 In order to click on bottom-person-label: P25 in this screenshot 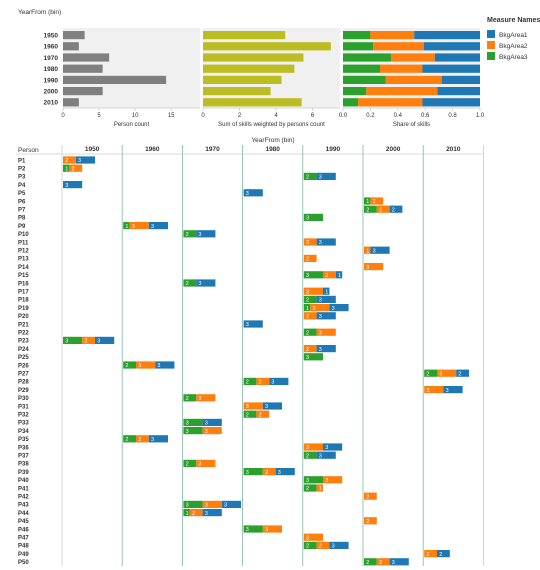, I will do `click(23, 358)`.